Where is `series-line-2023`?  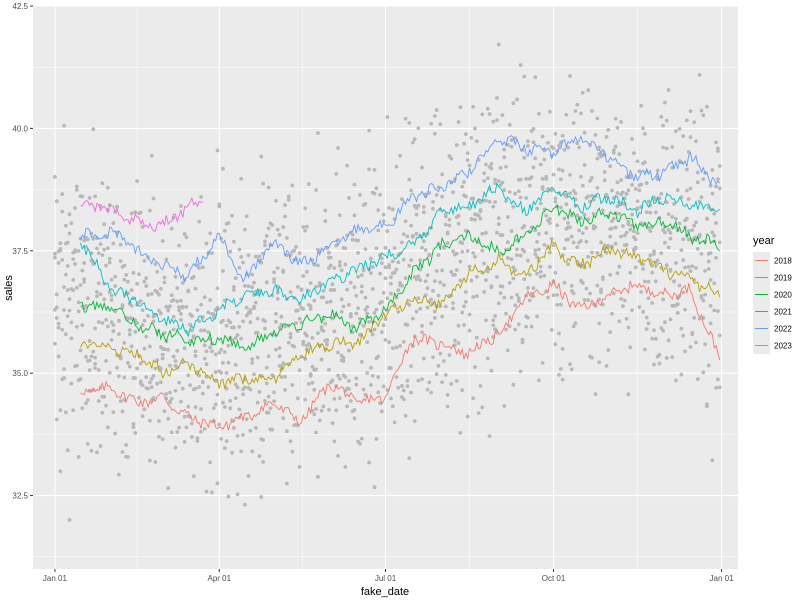 series-line-2023 is located at coordinates (141, 214).